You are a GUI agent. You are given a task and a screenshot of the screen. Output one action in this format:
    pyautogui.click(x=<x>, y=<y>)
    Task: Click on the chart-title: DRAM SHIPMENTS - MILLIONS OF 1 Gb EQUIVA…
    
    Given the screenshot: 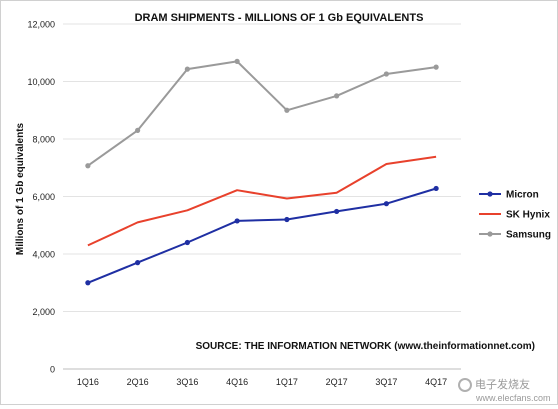 What is the action you would take?
    pyautogui.click(x=279, y=18)
    